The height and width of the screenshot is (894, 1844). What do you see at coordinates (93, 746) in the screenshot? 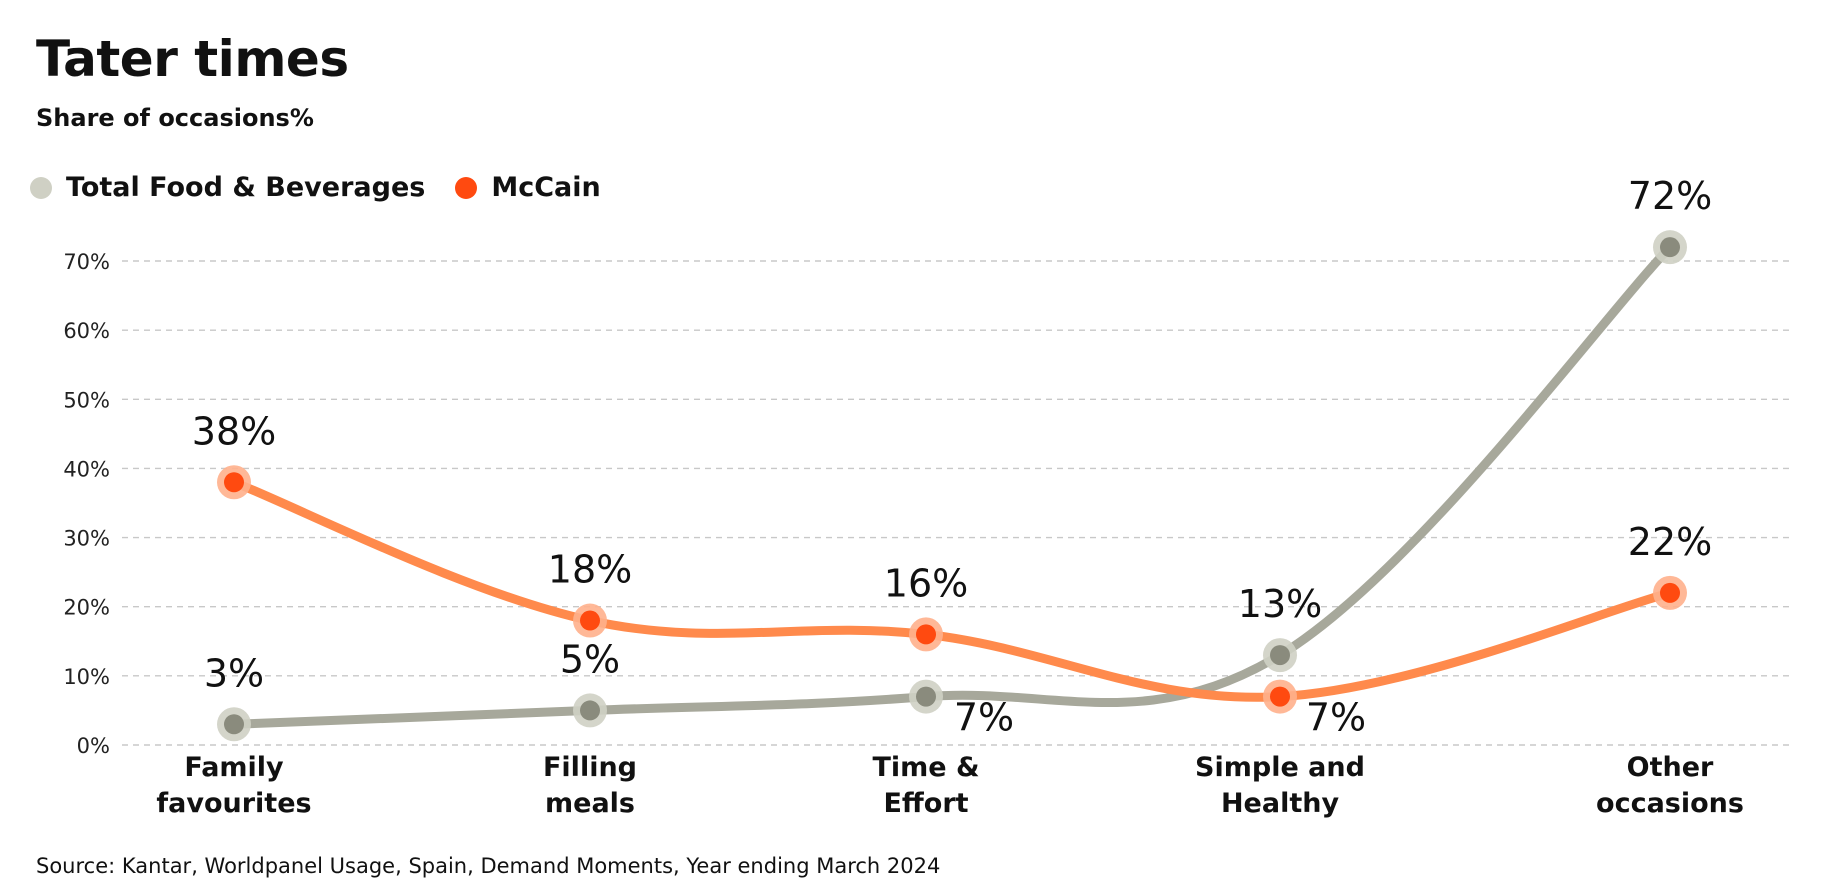
I see `y-tick-label: 0%` at bounding box center [93, 746].